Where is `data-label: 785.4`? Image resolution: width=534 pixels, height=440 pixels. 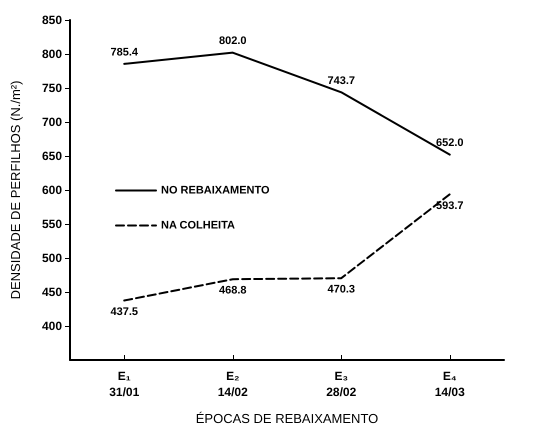
data-label: 785.4 is located at coordinates (124, 52).